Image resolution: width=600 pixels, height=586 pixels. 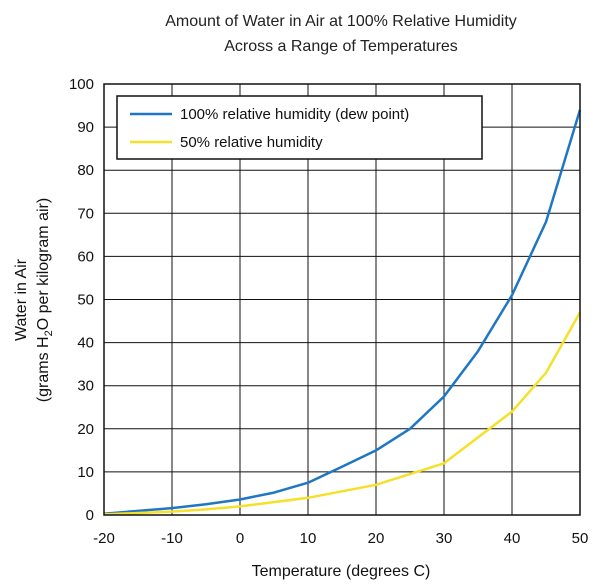 I want to click on y-tick-label: 50, so click(x=85, y=300).